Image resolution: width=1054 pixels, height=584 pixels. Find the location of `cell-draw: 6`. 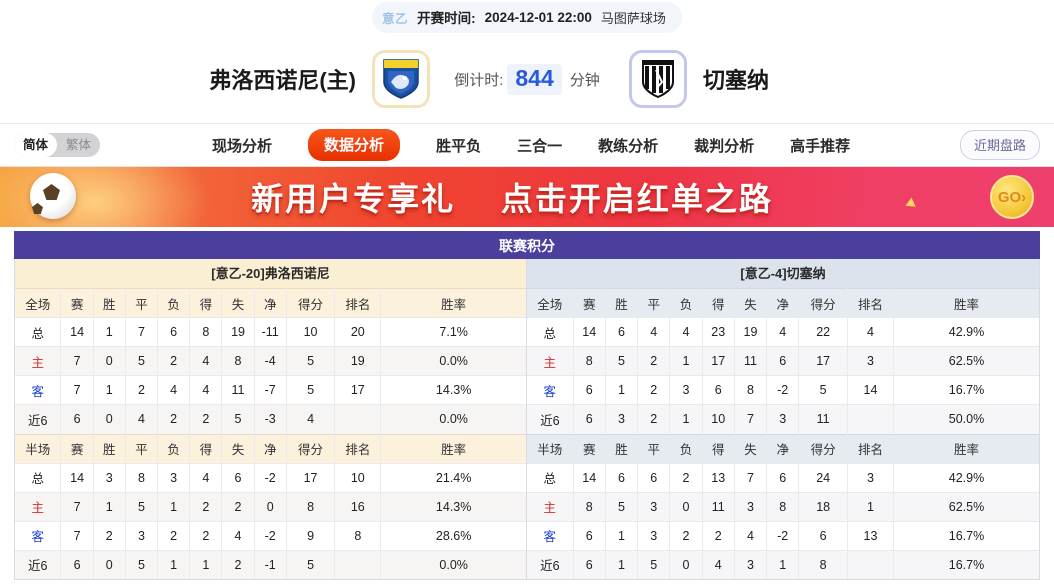

cell-draw: 6 is located at coordinates (654, 477).